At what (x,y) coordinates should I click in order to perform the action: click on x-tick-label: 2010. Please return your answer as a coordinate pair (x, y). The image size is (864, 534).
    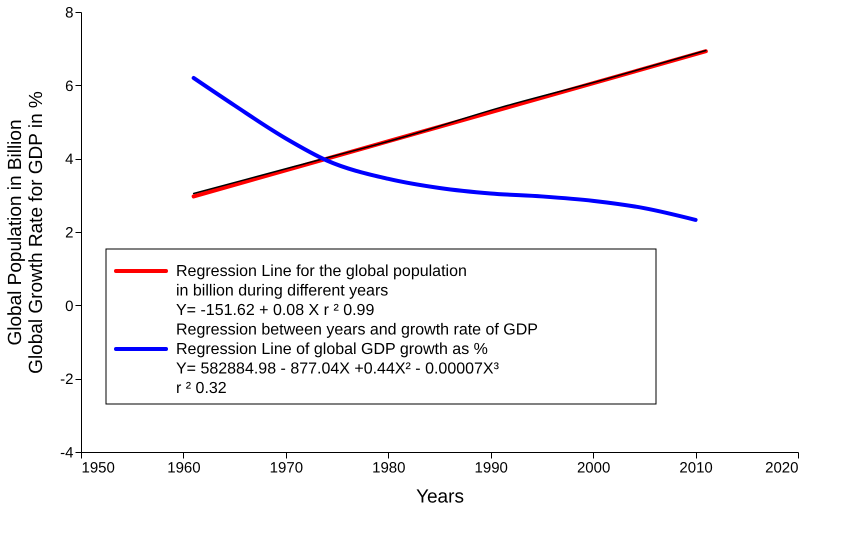
    Looking at the image, I should click on (696, 468).